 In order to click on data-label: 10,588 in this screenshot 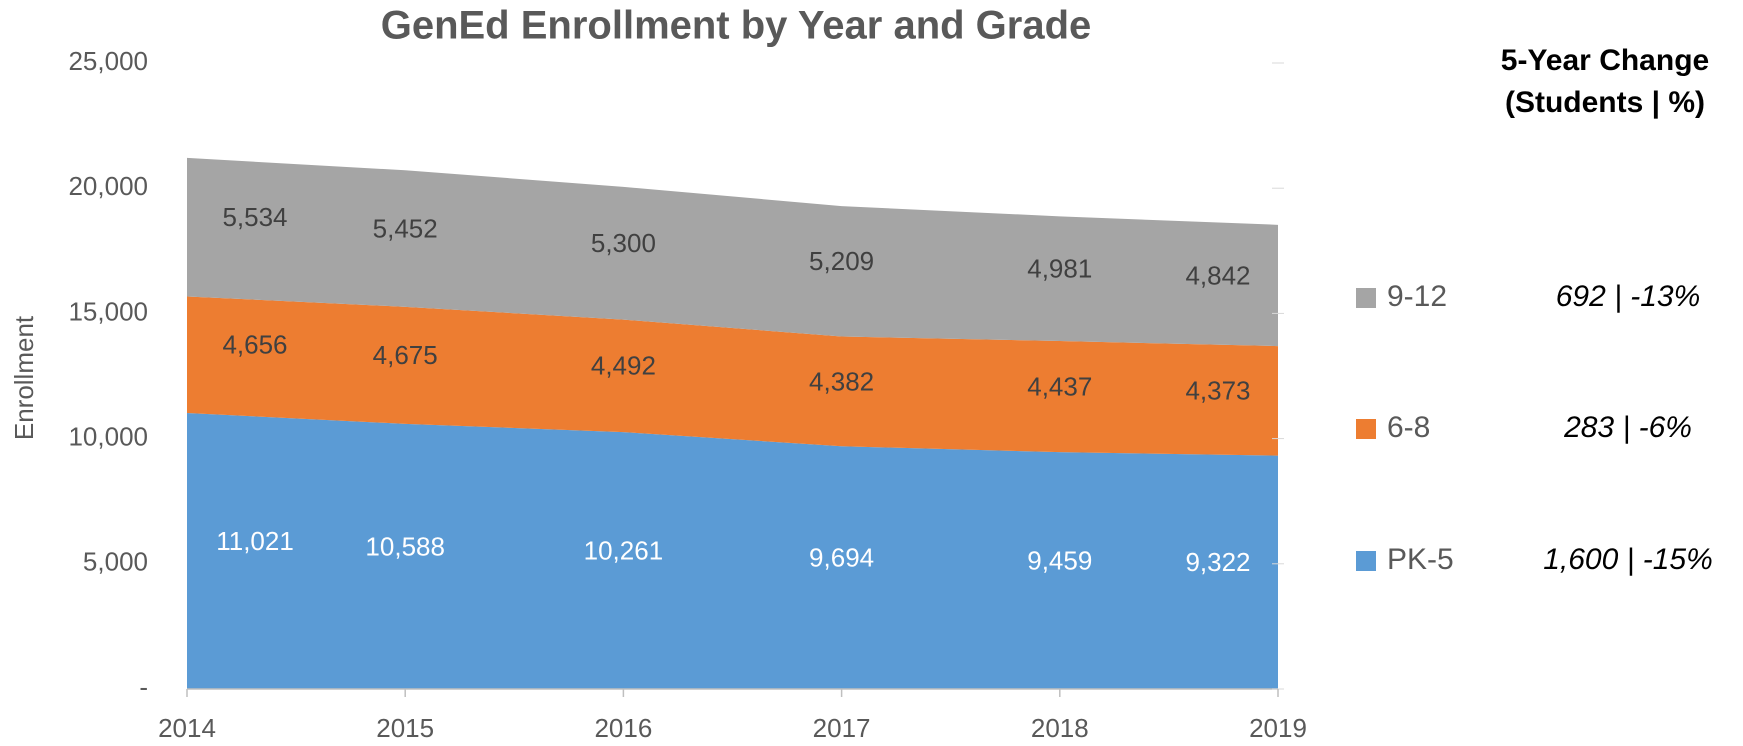, I will do `click(405, 546)`.